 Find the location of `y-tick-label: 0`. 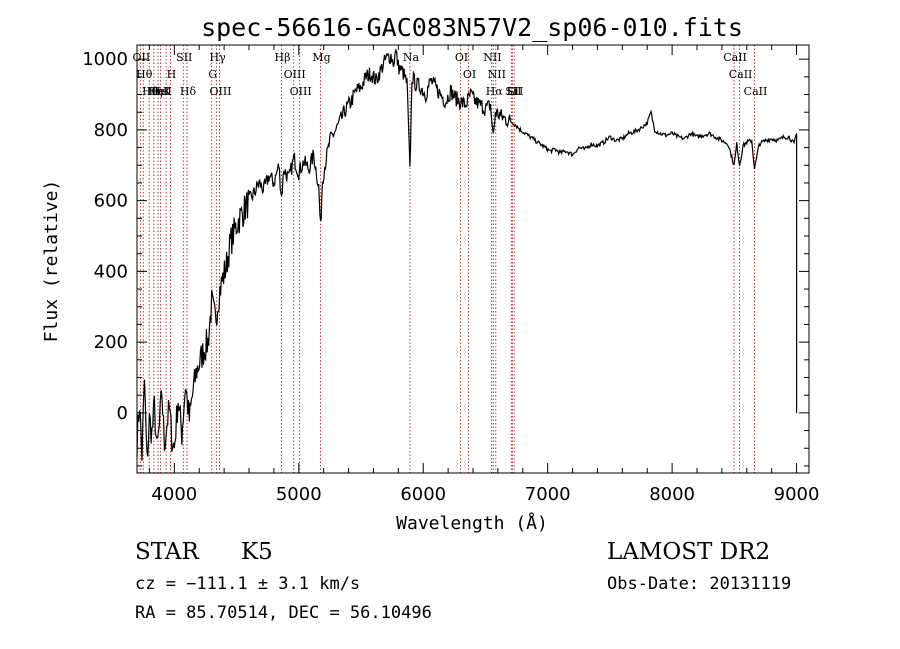

y-tick-label: 0 is located at coordinates (122, 413).